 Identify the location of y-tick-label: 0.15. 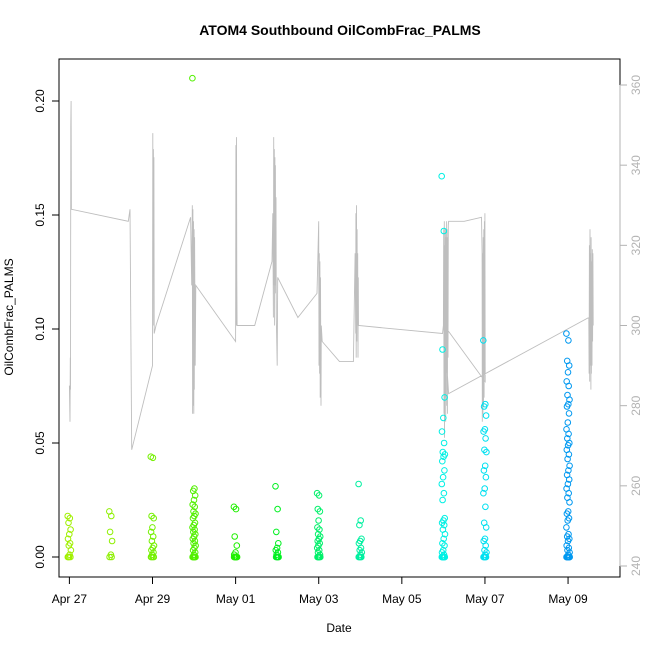
(40, 215).